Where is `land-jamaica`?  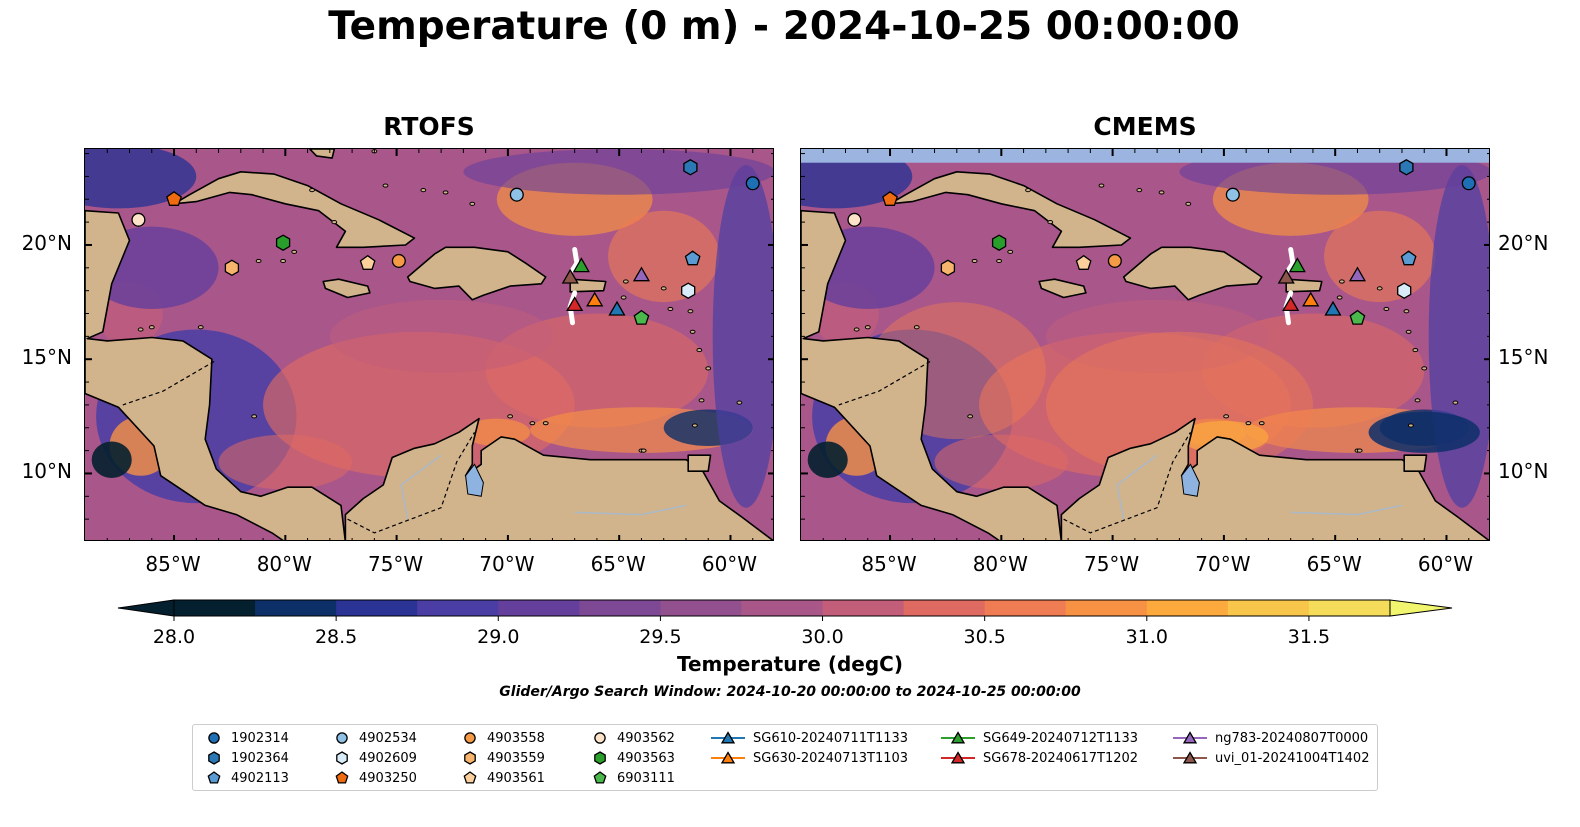 land-jamaica is located at coordinates (346, 288).